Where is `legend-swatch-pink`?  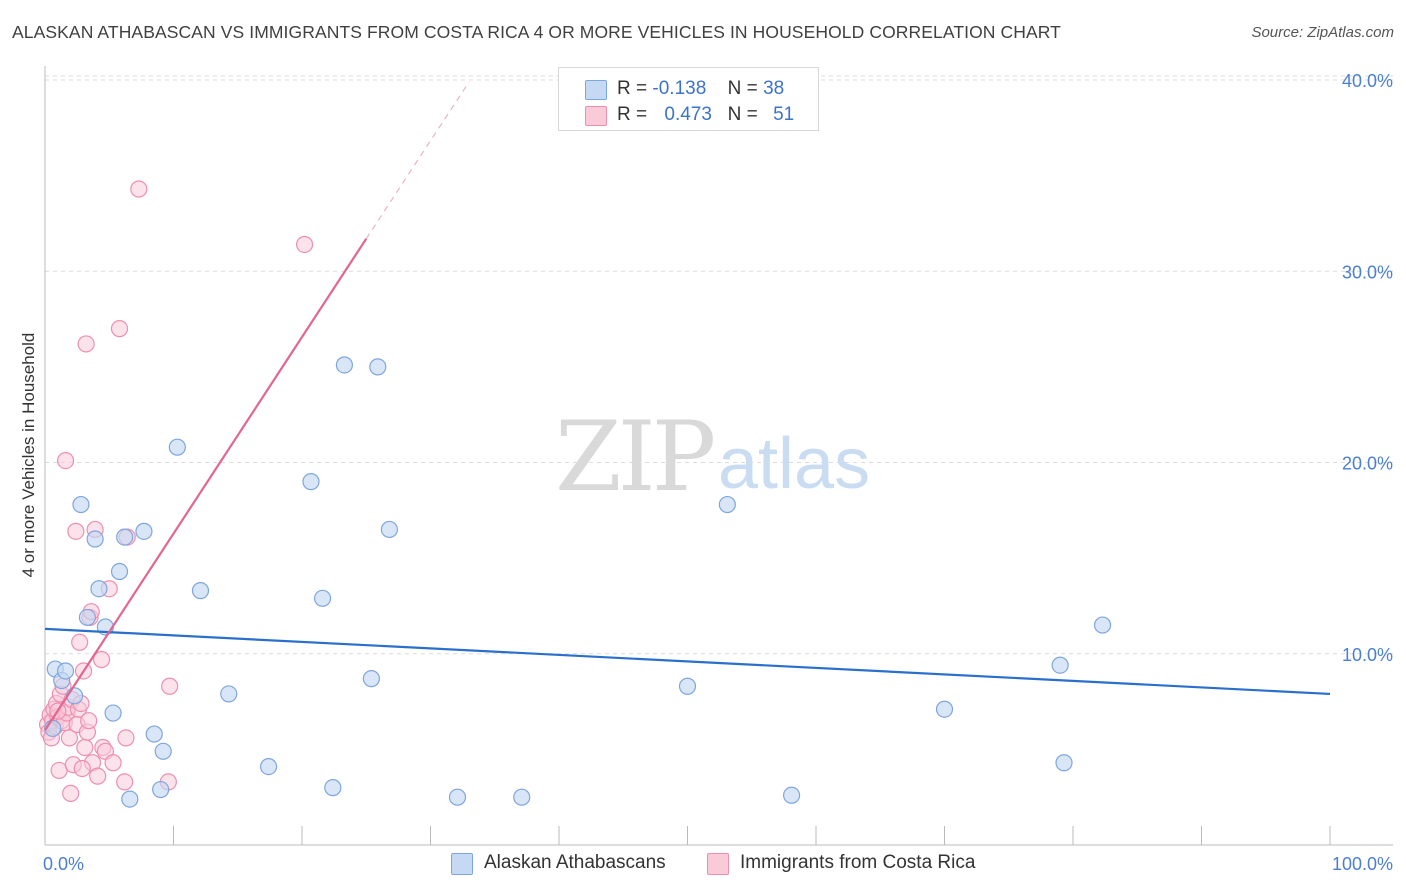 legend-swatch-pink is located at coordinates (596, 116).